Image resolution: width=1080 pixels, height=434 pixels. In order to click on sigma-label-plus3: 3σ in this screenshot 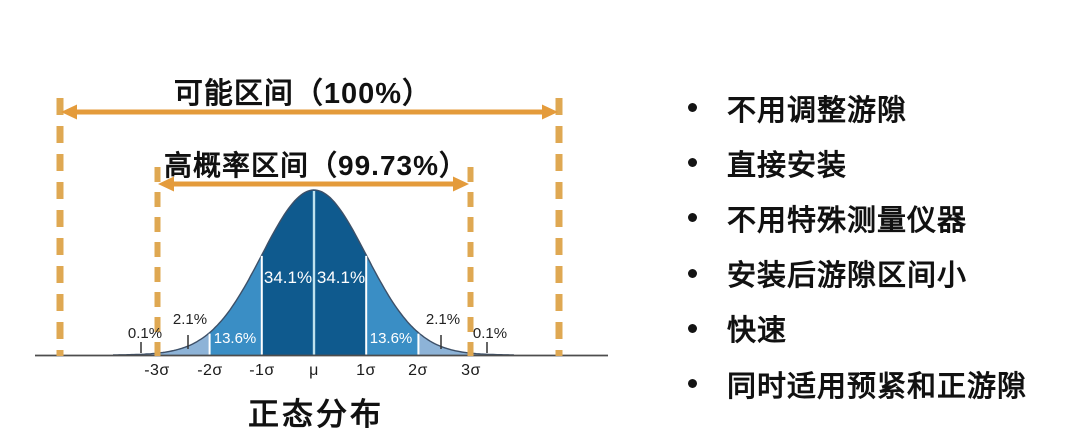, I will do `click(471, 370)`.